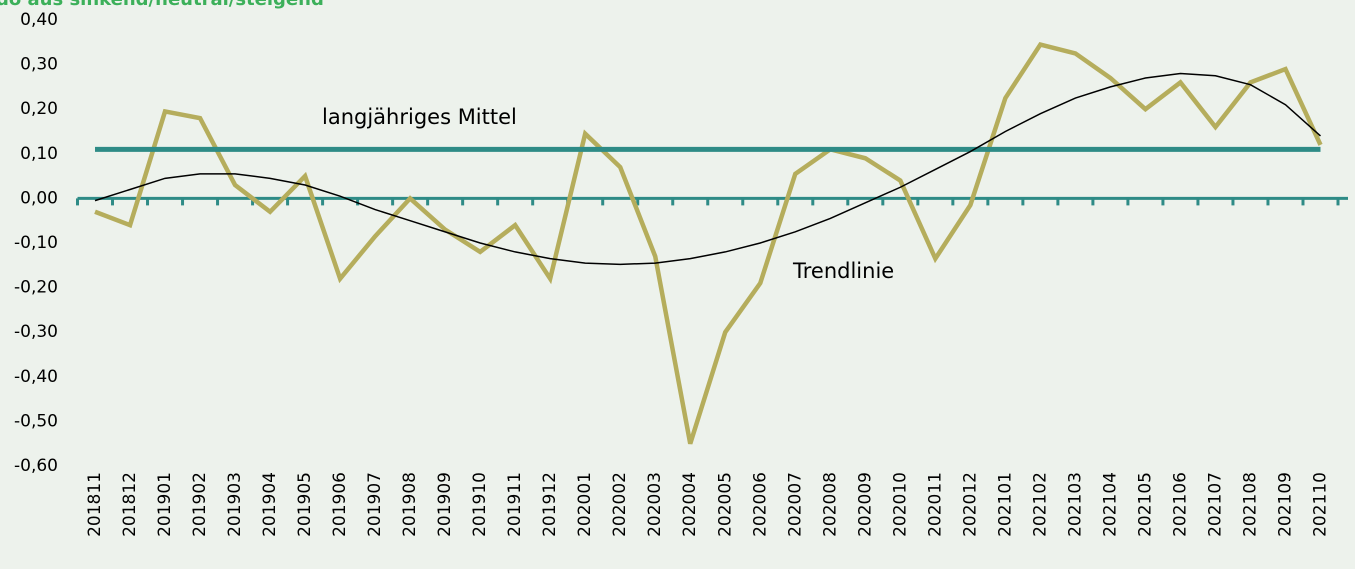  I want to click on x-tick-label: 202001, so click(585, 504).